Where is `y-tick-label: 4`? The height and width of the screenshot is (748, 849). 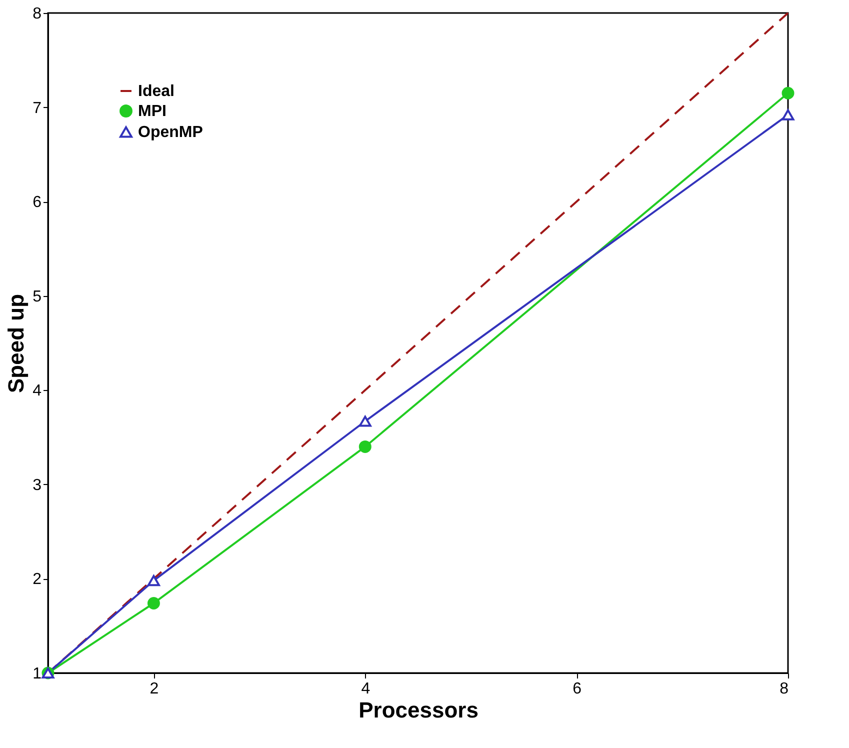
y-tick-label: 4 is located at coordinates (37, 391).